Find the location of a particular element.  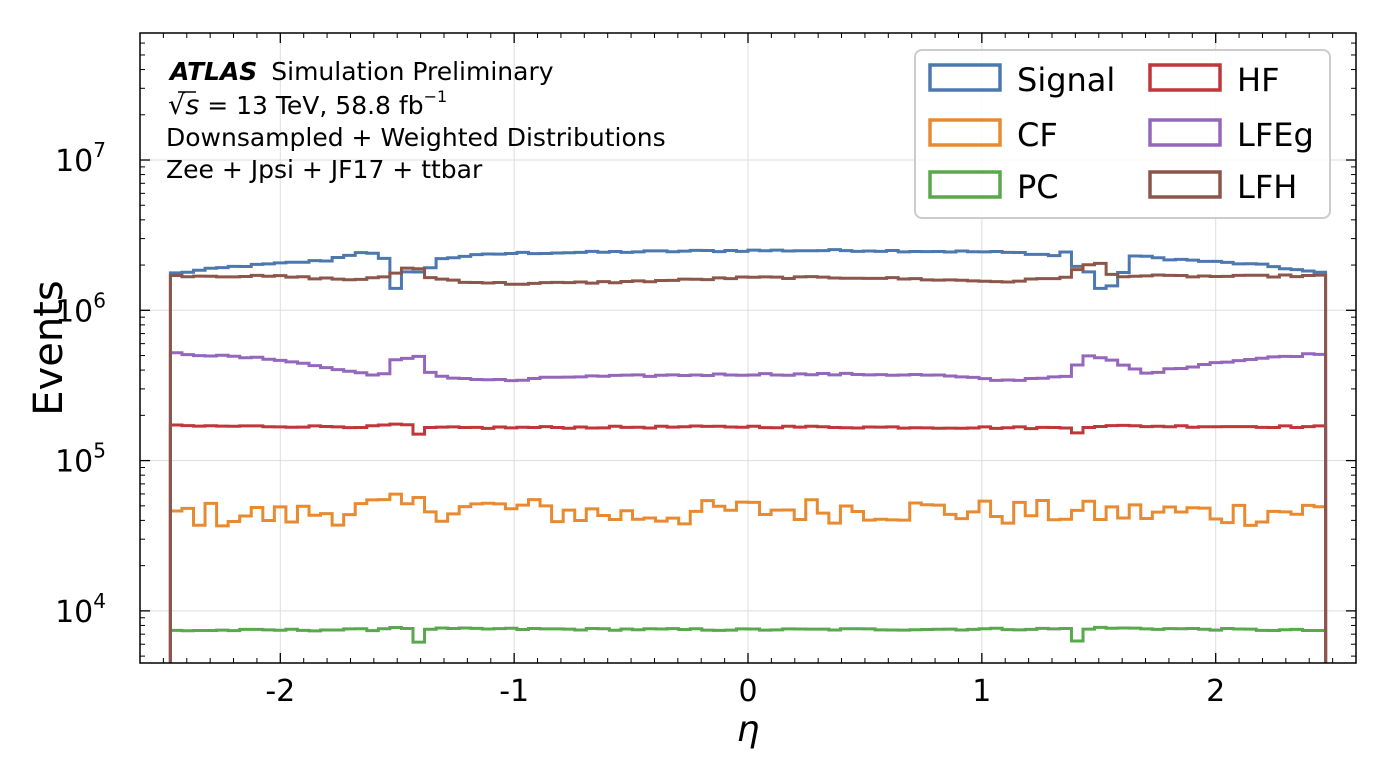

legend-swatch-cf is located at coordinates (965, 132).